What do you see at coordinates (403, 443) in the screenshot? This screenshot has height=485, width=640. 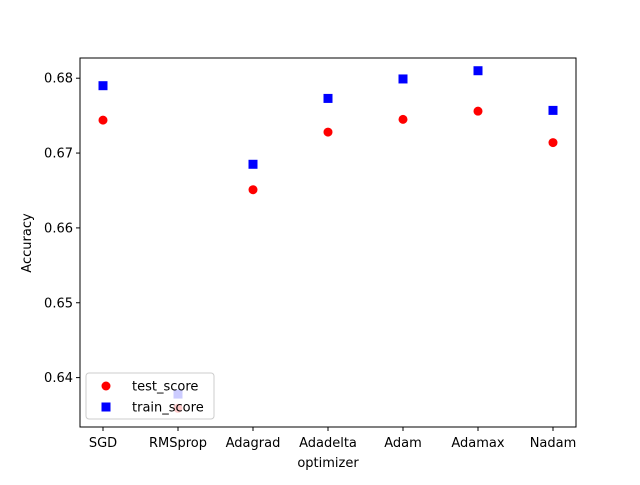 I see `x-tick-label: Adam` at bounding box center [403, 443].